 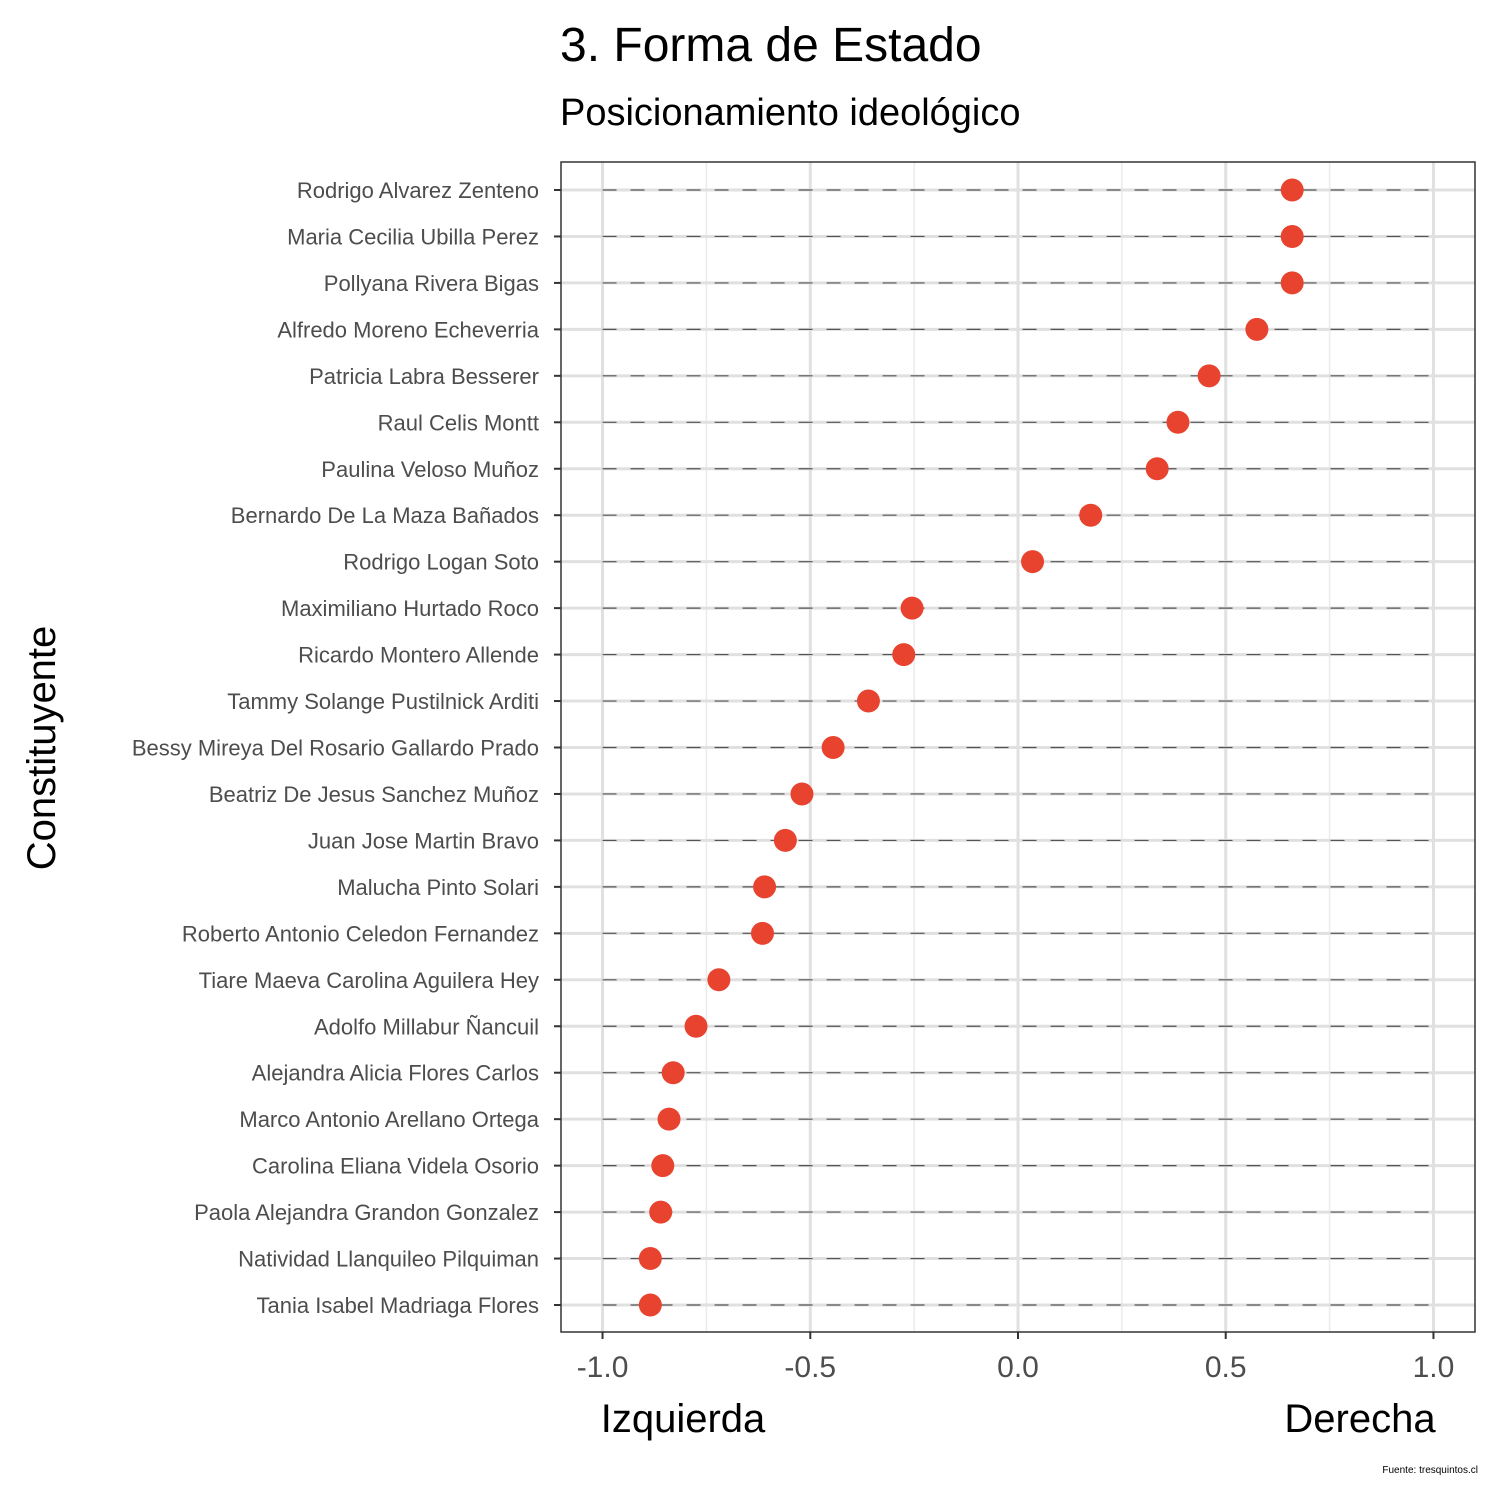 What do you see at coordinates (790, 113) in the screenshot?
I see `chart-subtitle: Posicionamiento ideológico` at bounding box center [790, 113].